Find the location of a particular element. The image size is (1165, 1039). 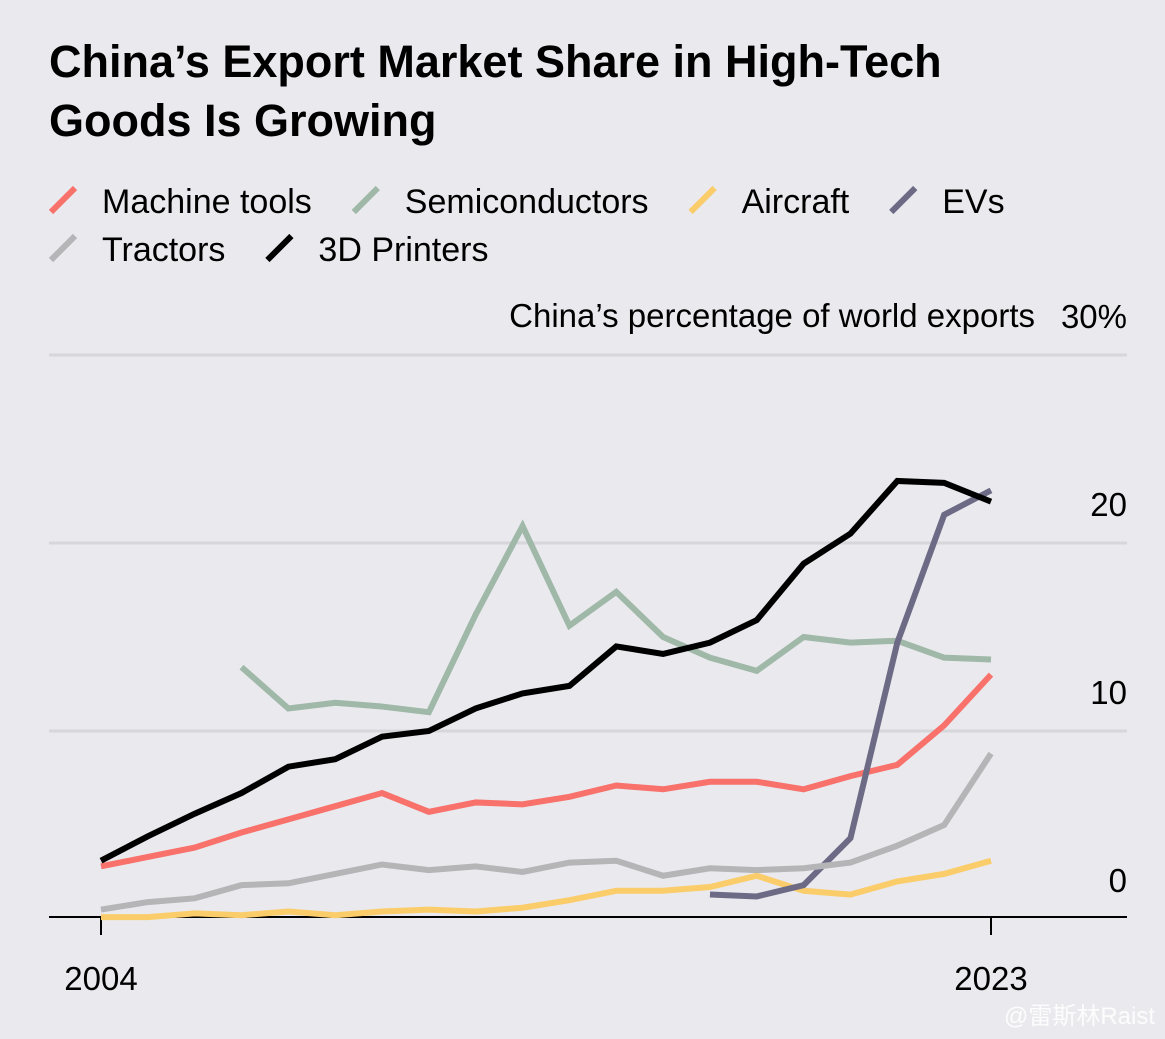

y-tick-label: 0 is located at coordinates (1118, 880).